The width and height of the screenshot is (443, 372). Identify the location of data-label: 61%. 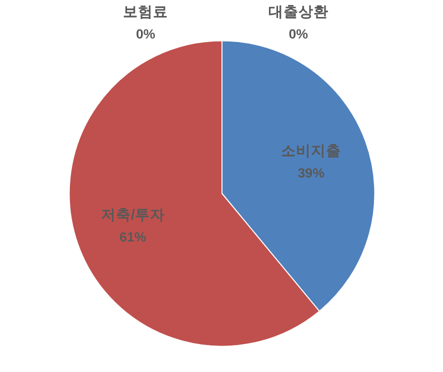
(133, 237).